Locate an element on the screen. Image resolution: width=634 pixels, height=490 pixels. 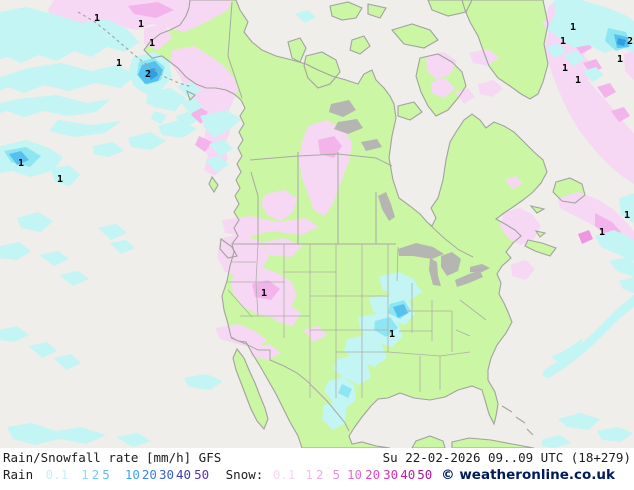
valid-time: Su 22-02-2026 09..09 UTC (18+279) is located at coordinates (506, 457).